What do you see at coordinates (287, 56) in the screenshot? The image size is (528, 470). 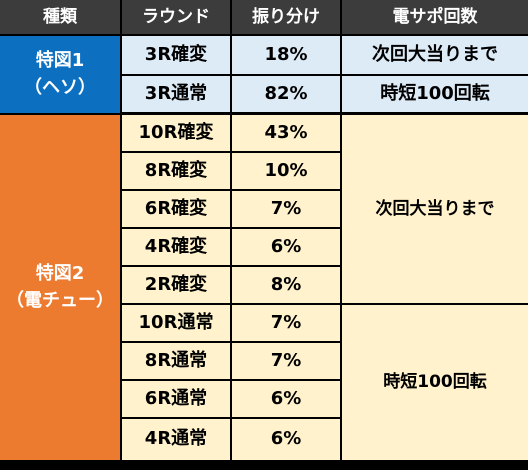 I see `ratio-cell: 18%` at bounding box center [287, 56].